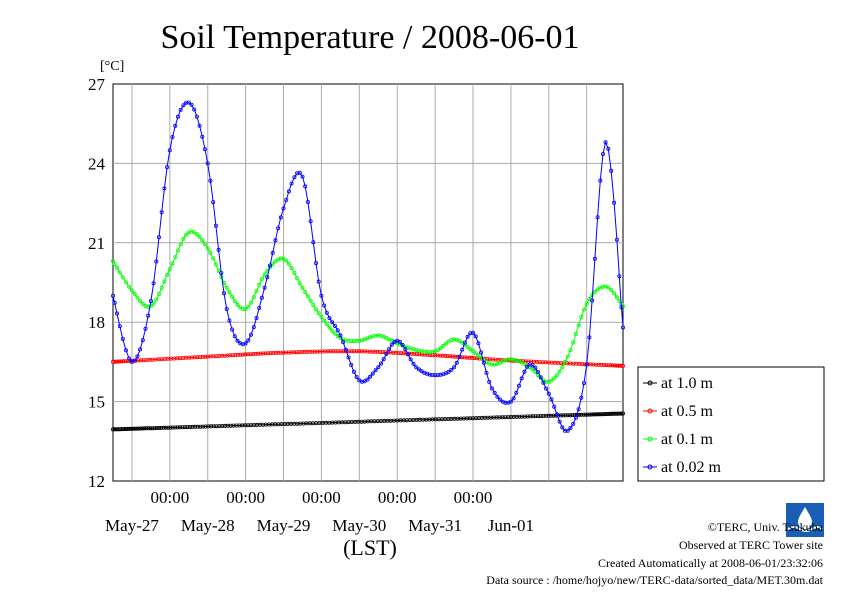 Image resolution: width=842 pixels, height=595 pixels. I want to click on x-axis-label: (LST), so click(370, 547).